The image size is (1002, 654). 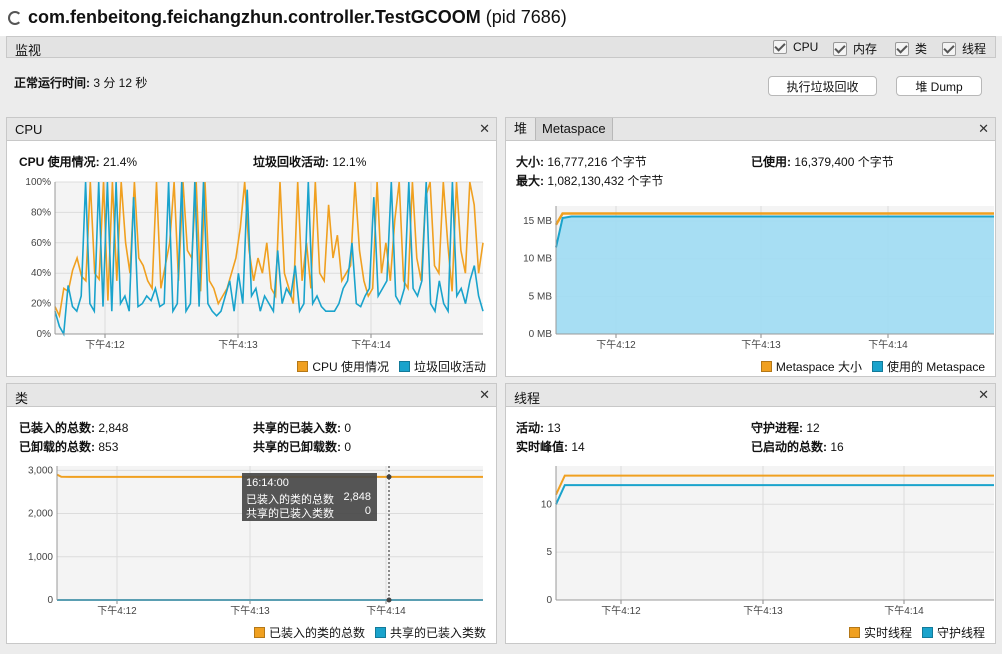 I want to click on monitor-header: 监视 CPU 内存 类 线程, so click(x=501, y=47).